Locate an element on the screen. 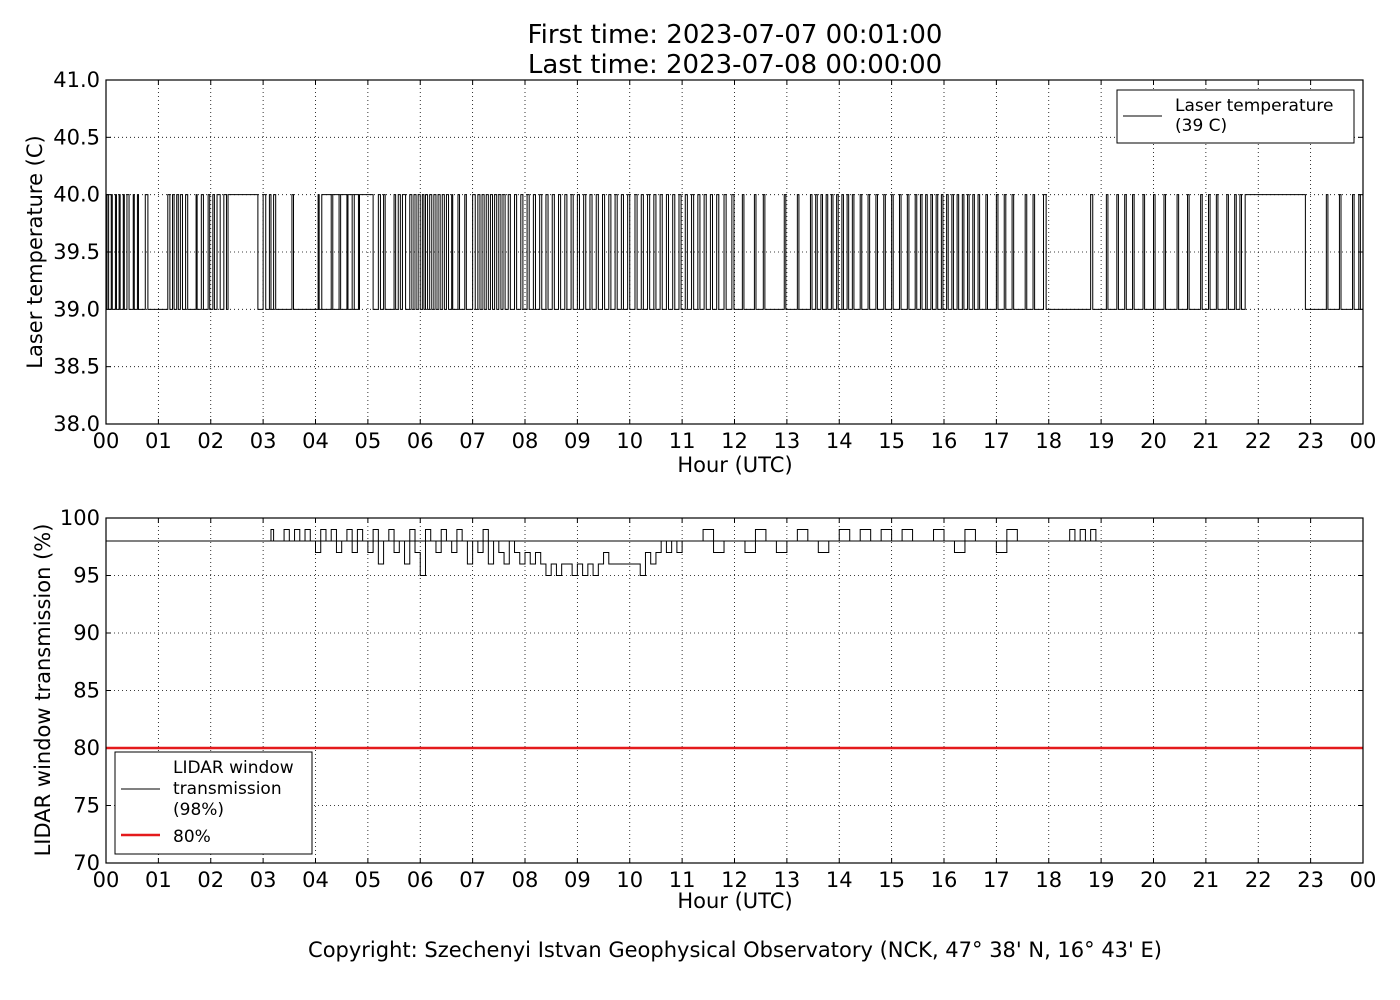 This screenshot has width=1400, height=1000. lidar-transmission-line is located at coordinates (734, 552).